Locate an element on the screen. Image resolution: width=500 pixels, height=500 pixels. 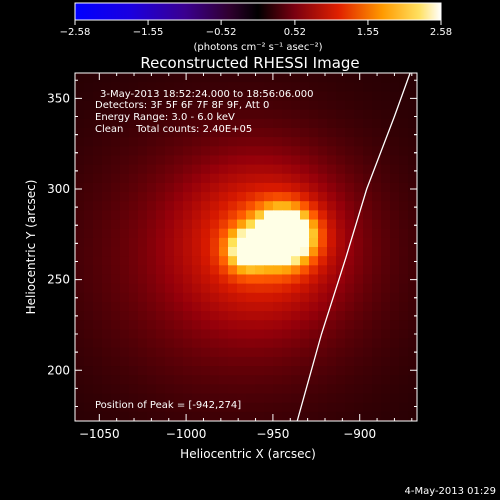
x-tick-label: −950 is located at coordinates (272, 434).